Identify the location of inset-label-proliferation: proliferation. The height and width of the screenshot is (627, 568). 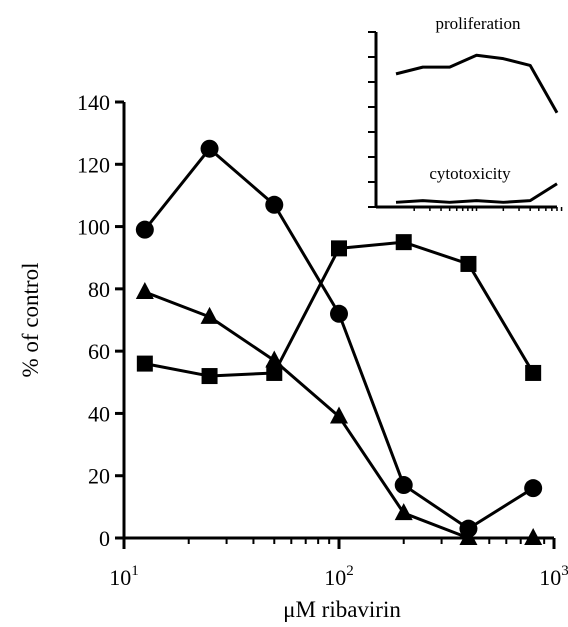
(478, 23).